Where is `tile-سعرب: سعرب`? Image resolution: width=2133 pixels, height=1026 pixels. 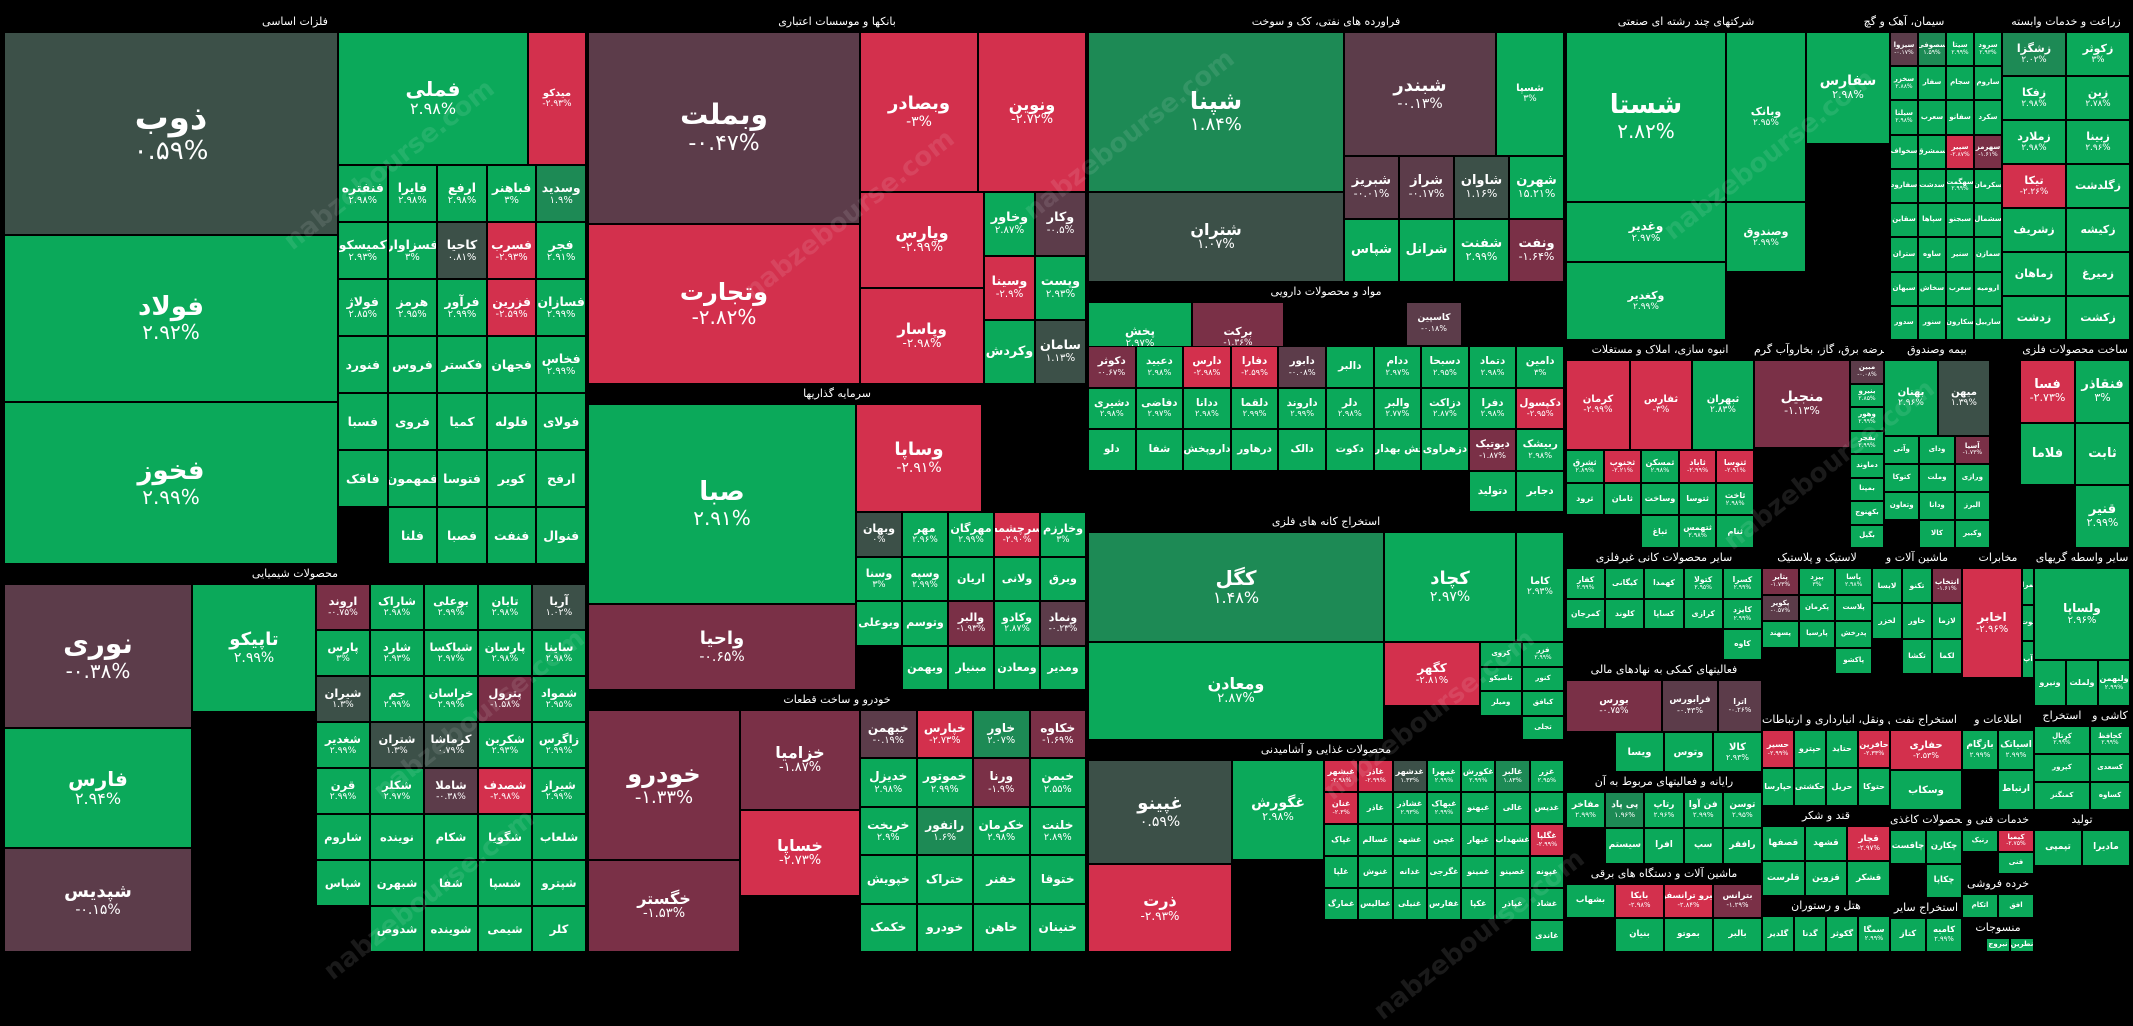
tile-سعرب: سعرب is located at coordinates (1932, 117).